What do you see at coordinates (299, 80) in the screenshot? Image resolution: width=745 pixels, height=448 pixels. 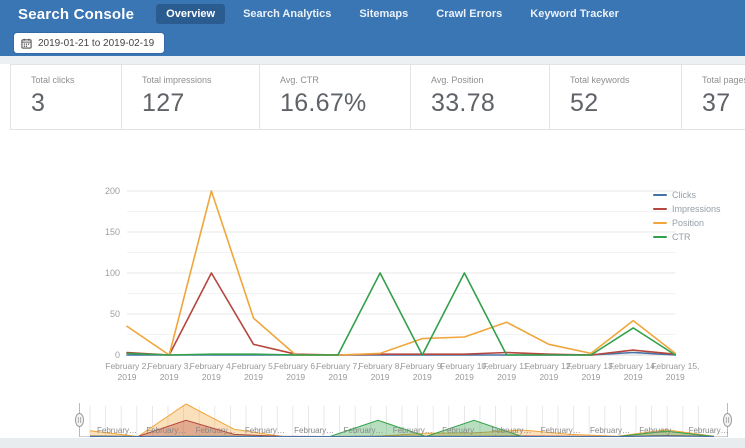 I see `stat-label: Avg. CTR` at bounding box center [299, 80].